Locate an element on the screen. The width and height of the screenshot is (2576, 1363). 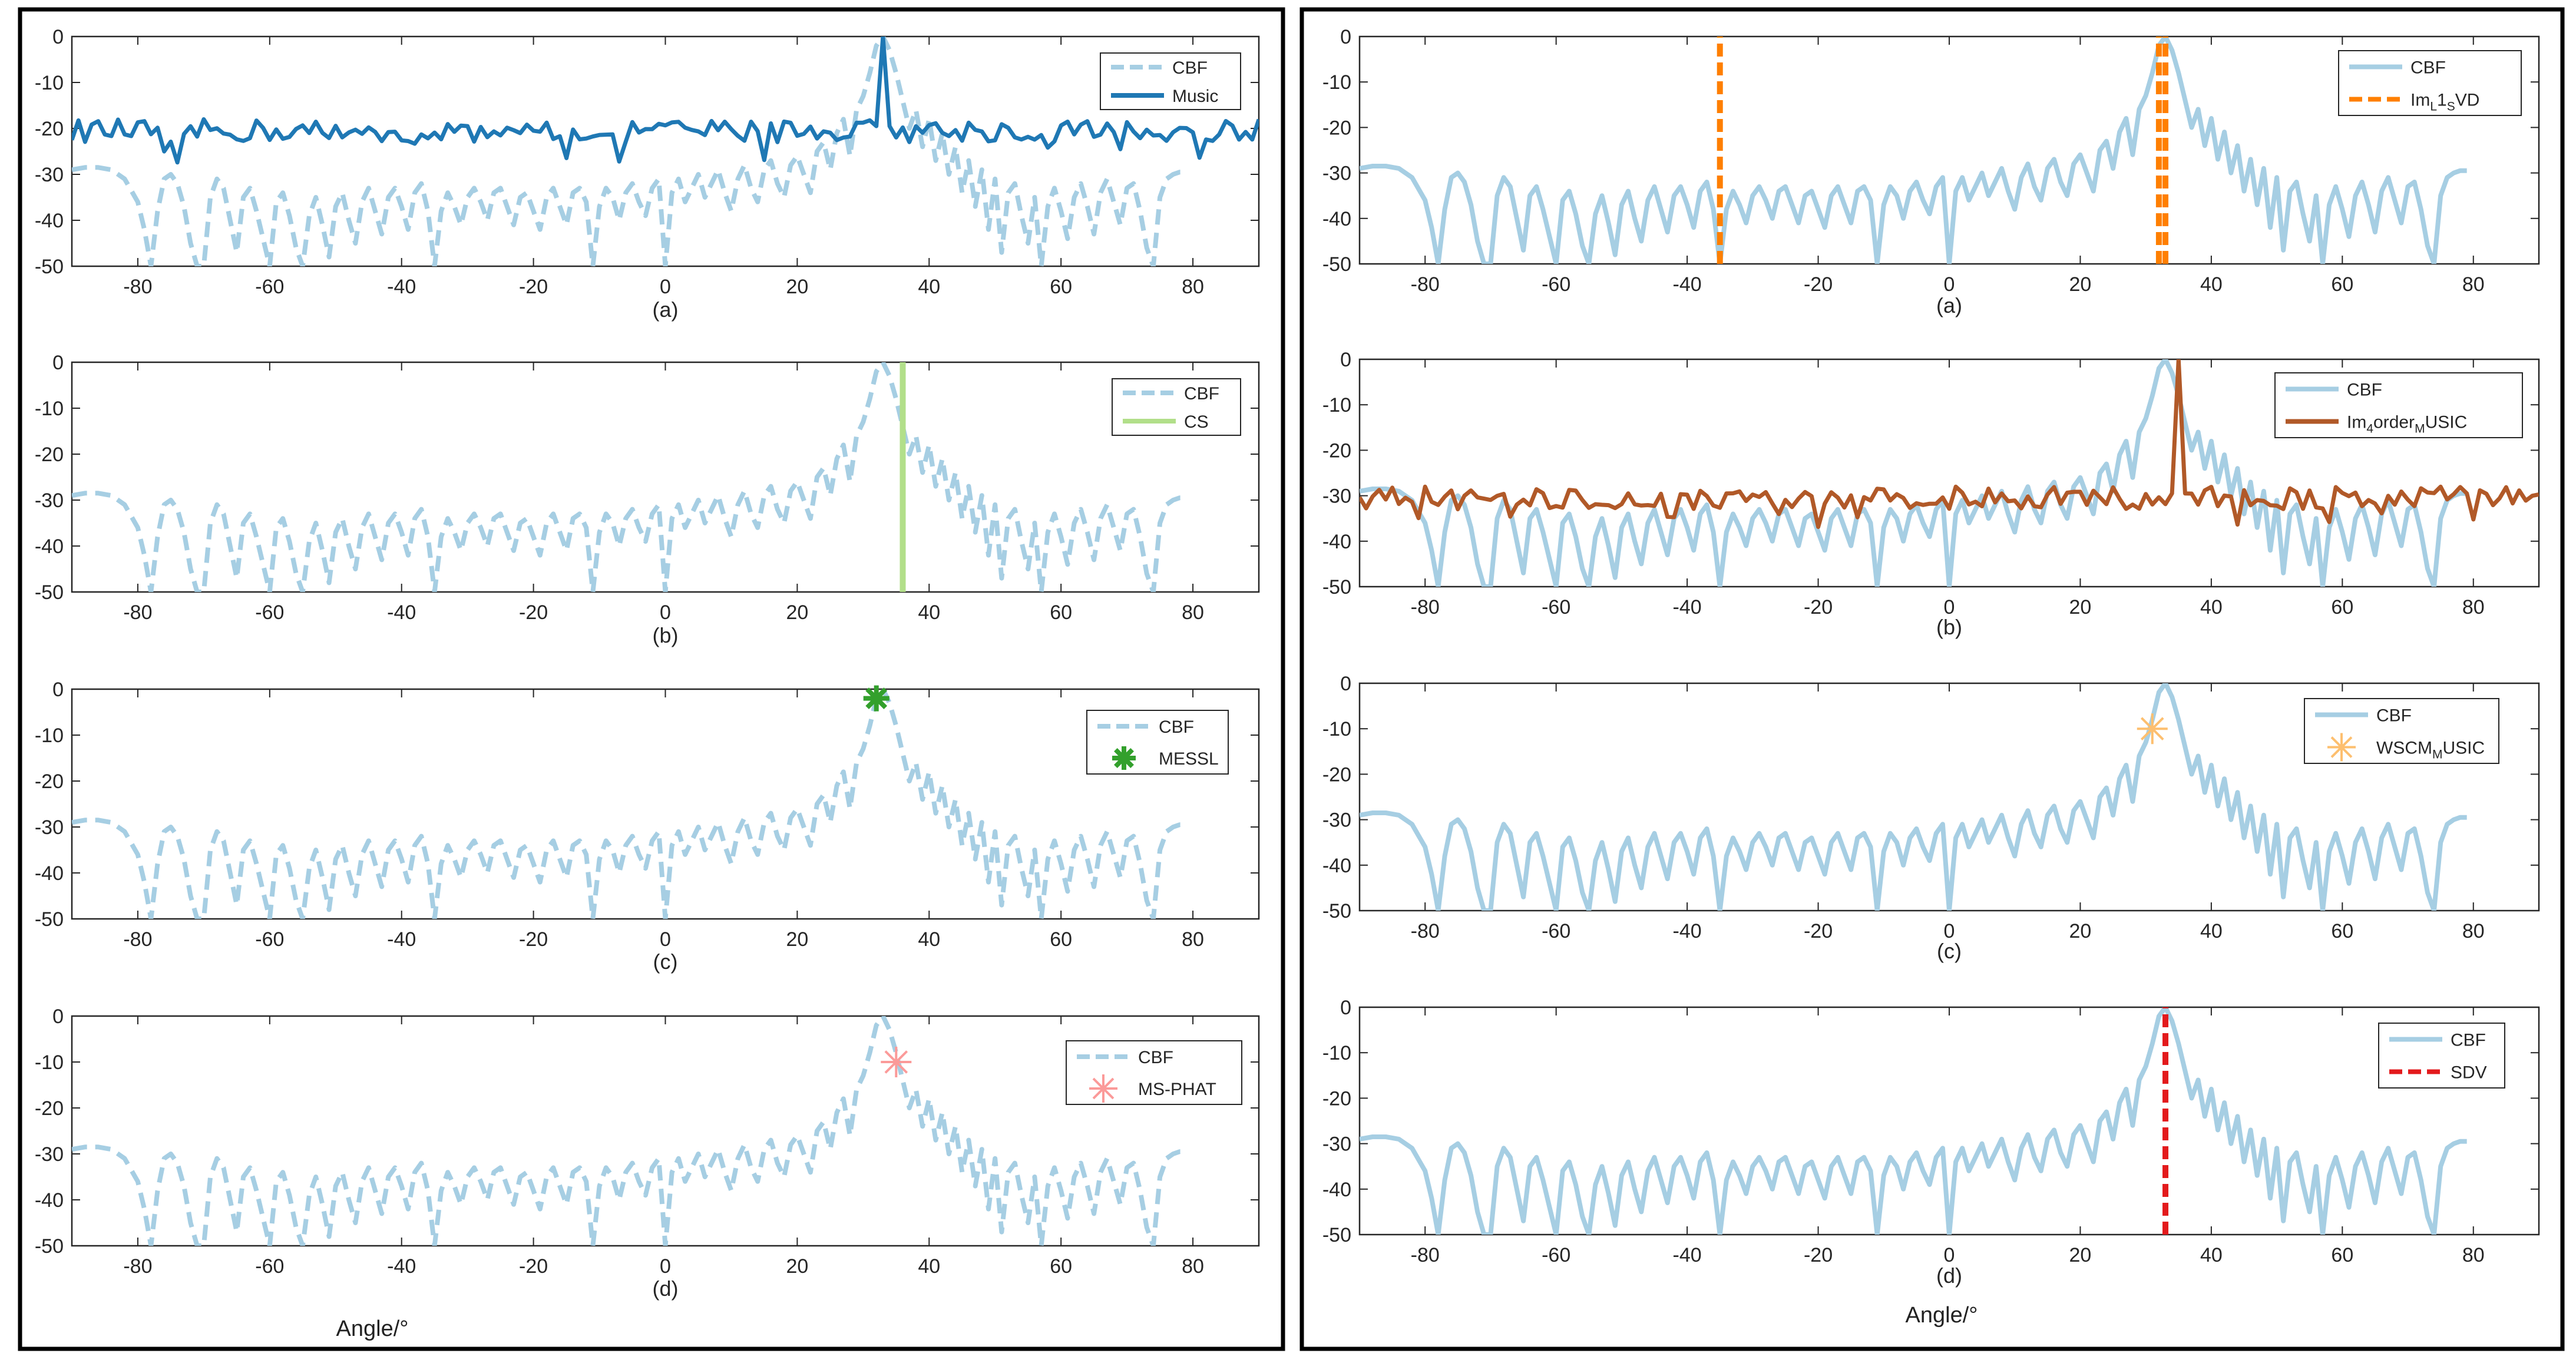
right-panel-b-ytick-label: -10 is located at coordinates (1336, 405).